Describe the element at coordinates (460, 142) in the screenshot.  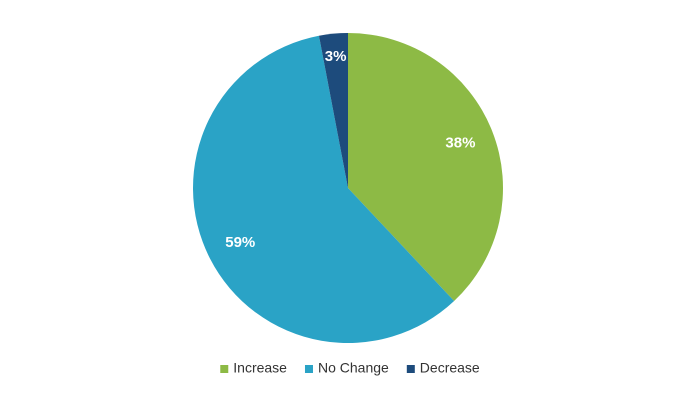
I see `value-label: 38%` at that location.